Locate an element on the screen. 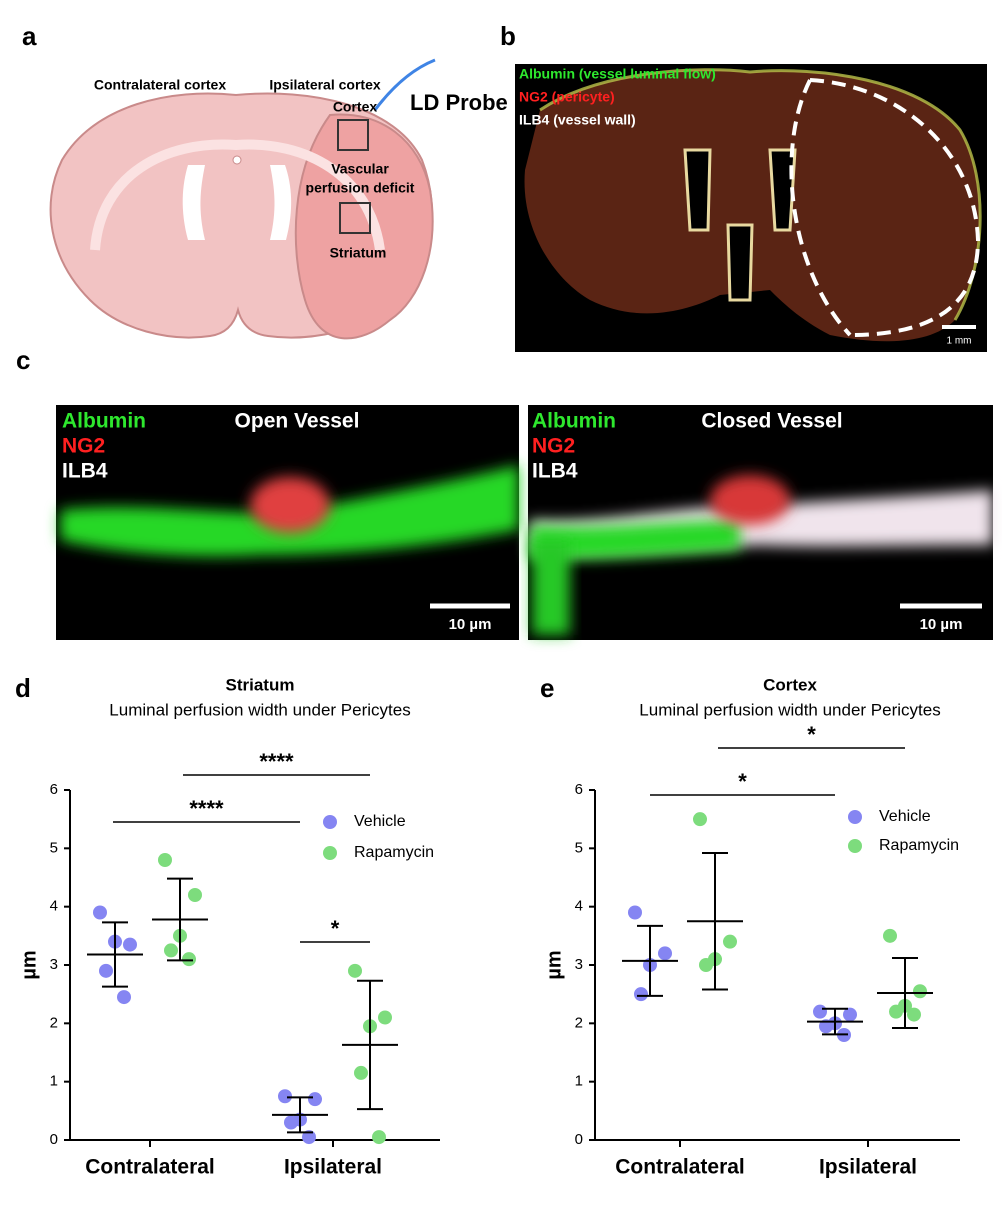 The image size is (1002, 1205). label: Contralateral cortex is located at coordinates (160, 85).